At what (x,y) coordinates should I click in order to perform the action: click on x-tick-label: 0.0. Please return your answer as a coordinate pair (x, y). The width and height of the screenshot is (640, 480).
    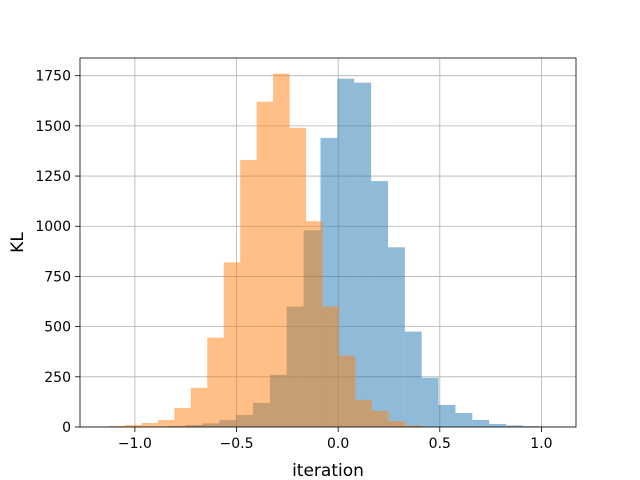
    Looking at the image, I should click on (338, 444).